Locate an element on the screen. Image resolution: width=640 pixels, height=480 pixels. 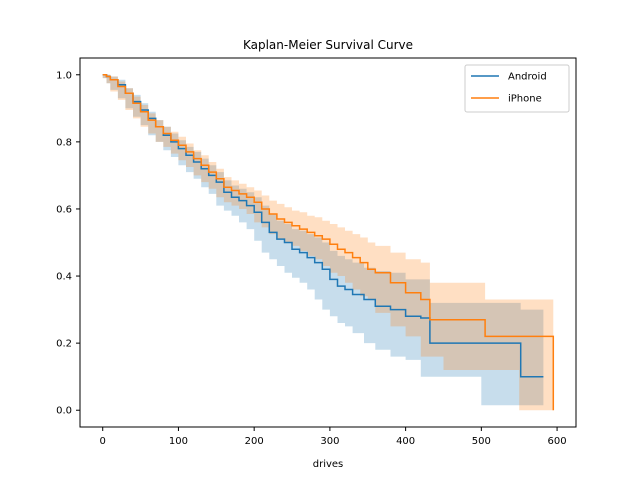
x-tick-label: 600 is located at coordinates (557, 441).